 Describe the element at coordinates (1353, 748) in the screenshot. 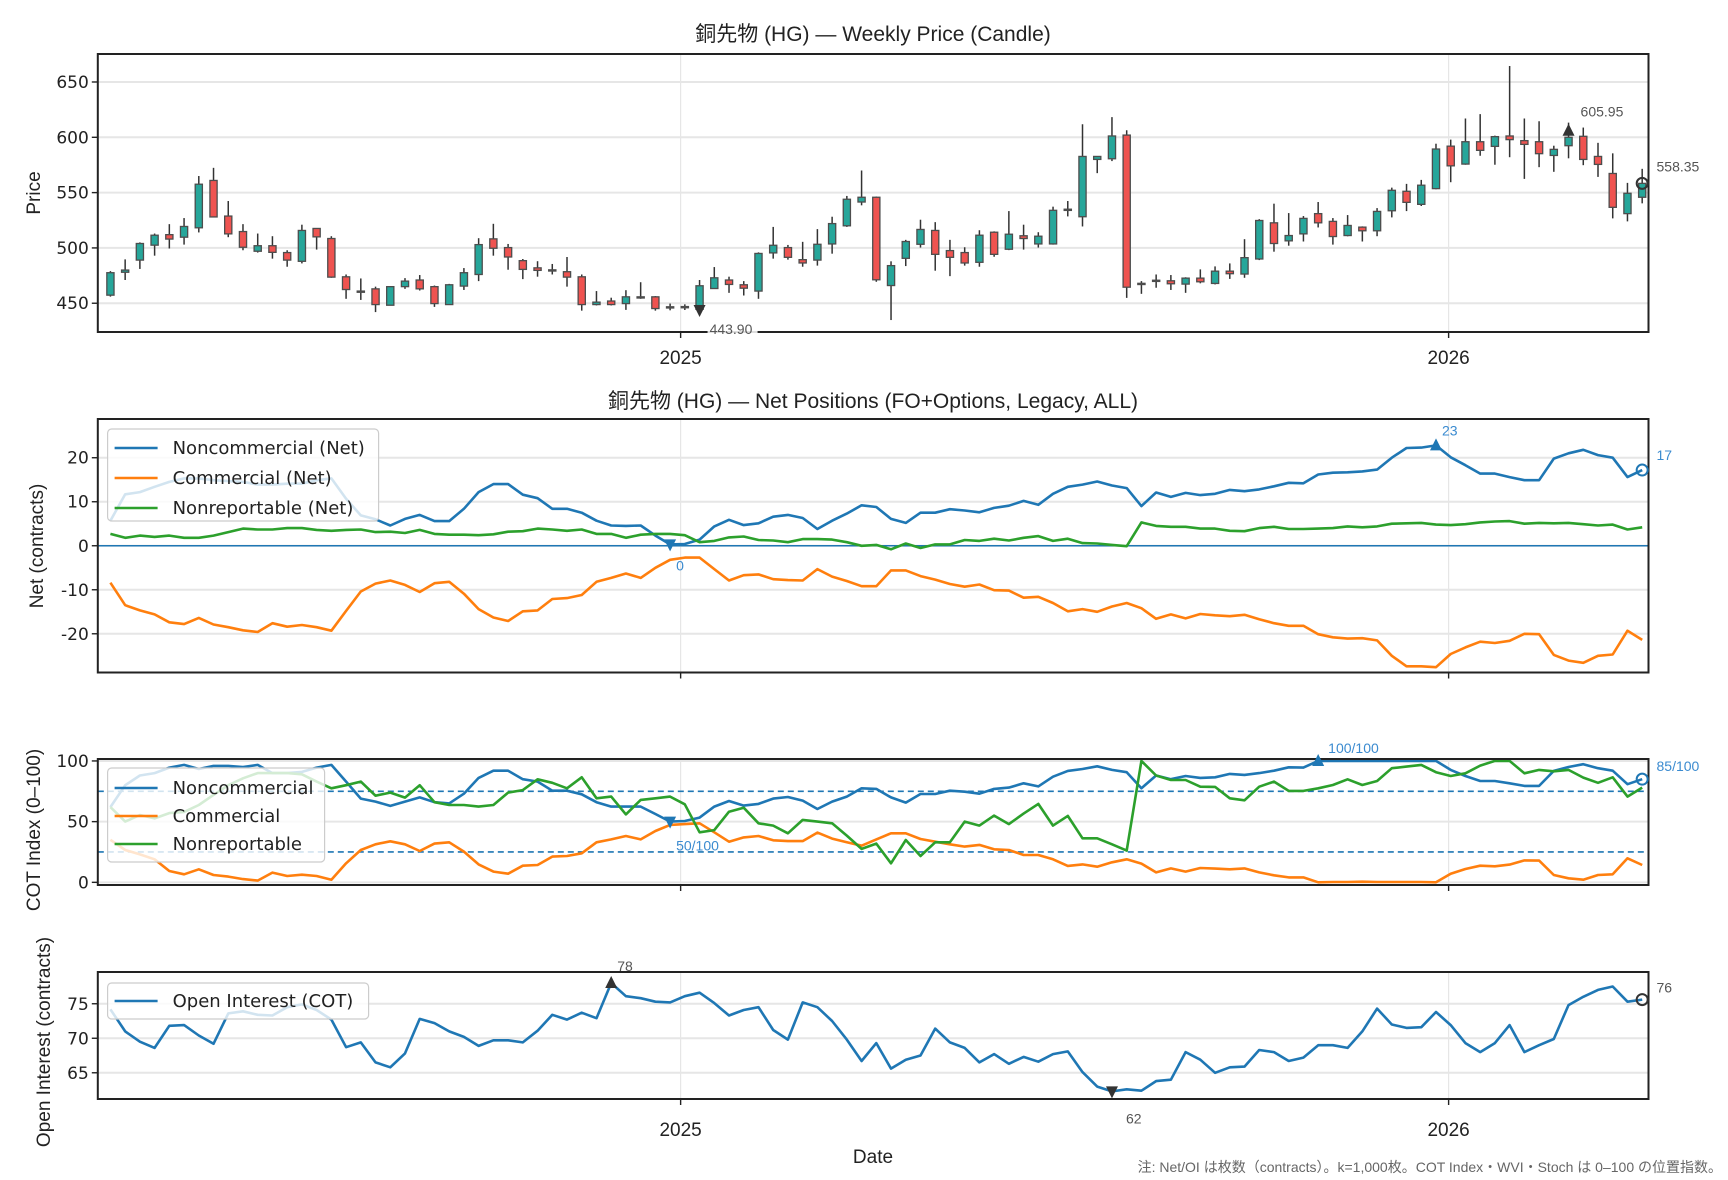

I see `max-value-label: 100/100` at that location.